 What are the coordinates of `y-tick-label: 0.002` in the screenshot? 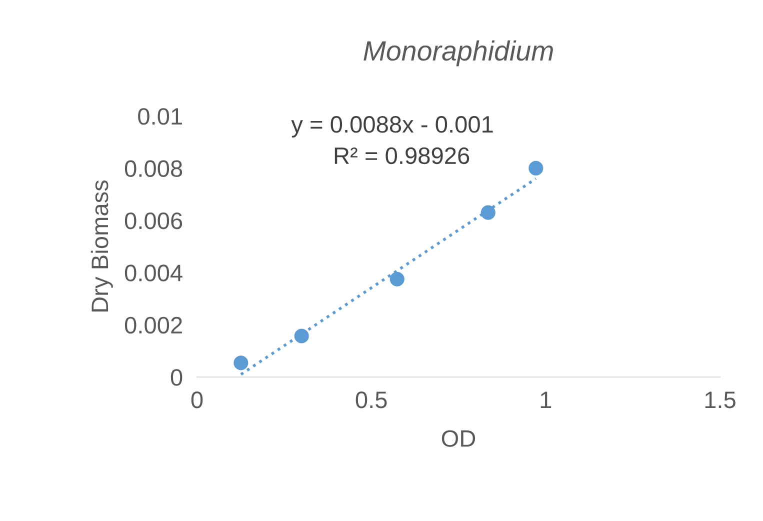 It's located at (153, 325).